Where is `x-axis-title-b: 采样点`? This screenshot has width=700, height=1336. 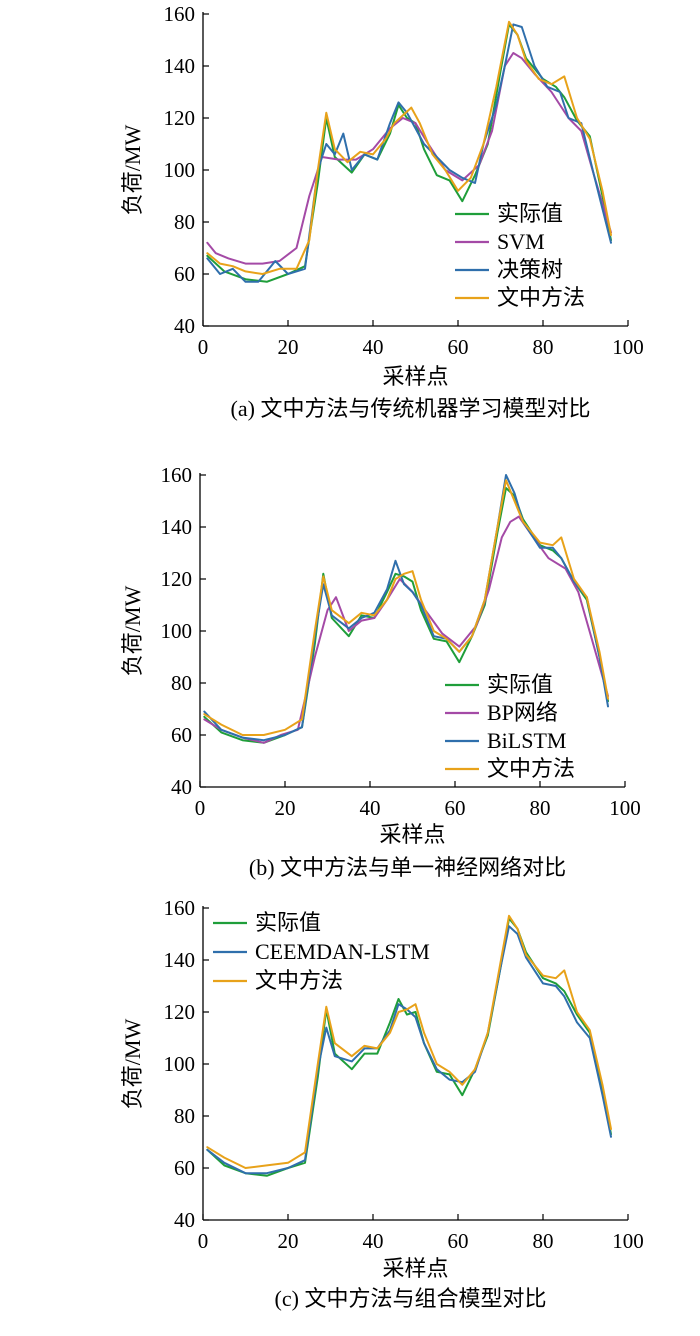
x-axis-title-b: 采样点 is located at coordinates (412, 834).